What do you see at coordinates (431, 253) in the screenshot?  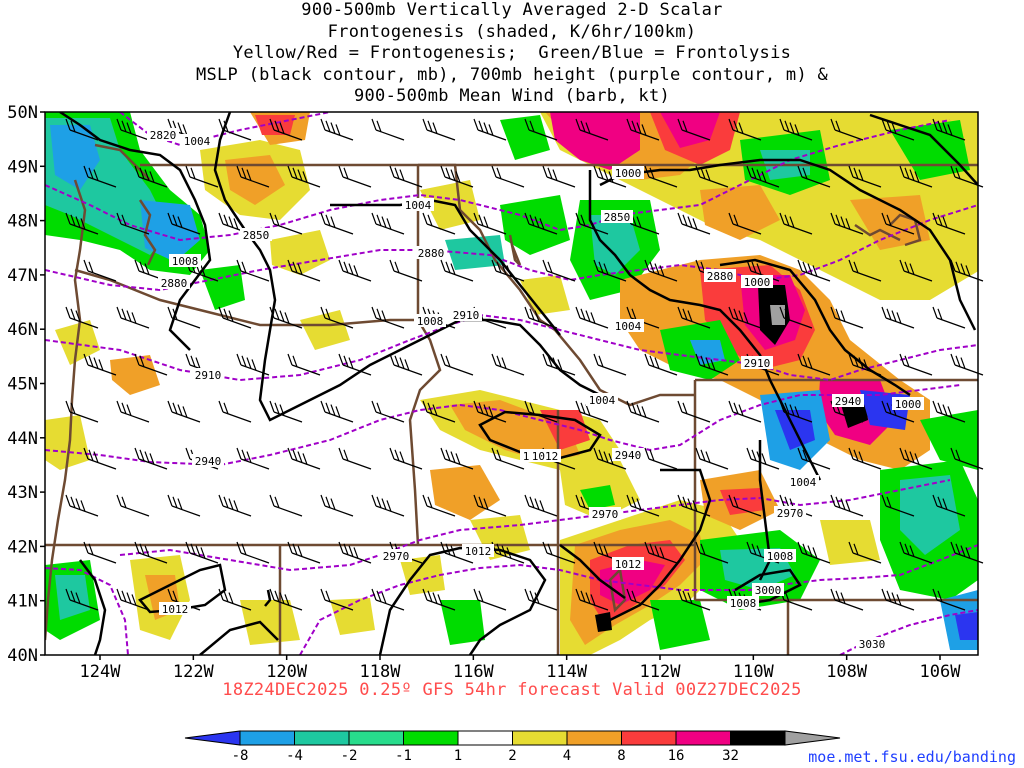 I see `height-contour-label: 2880` at bounding box center [431, 253].